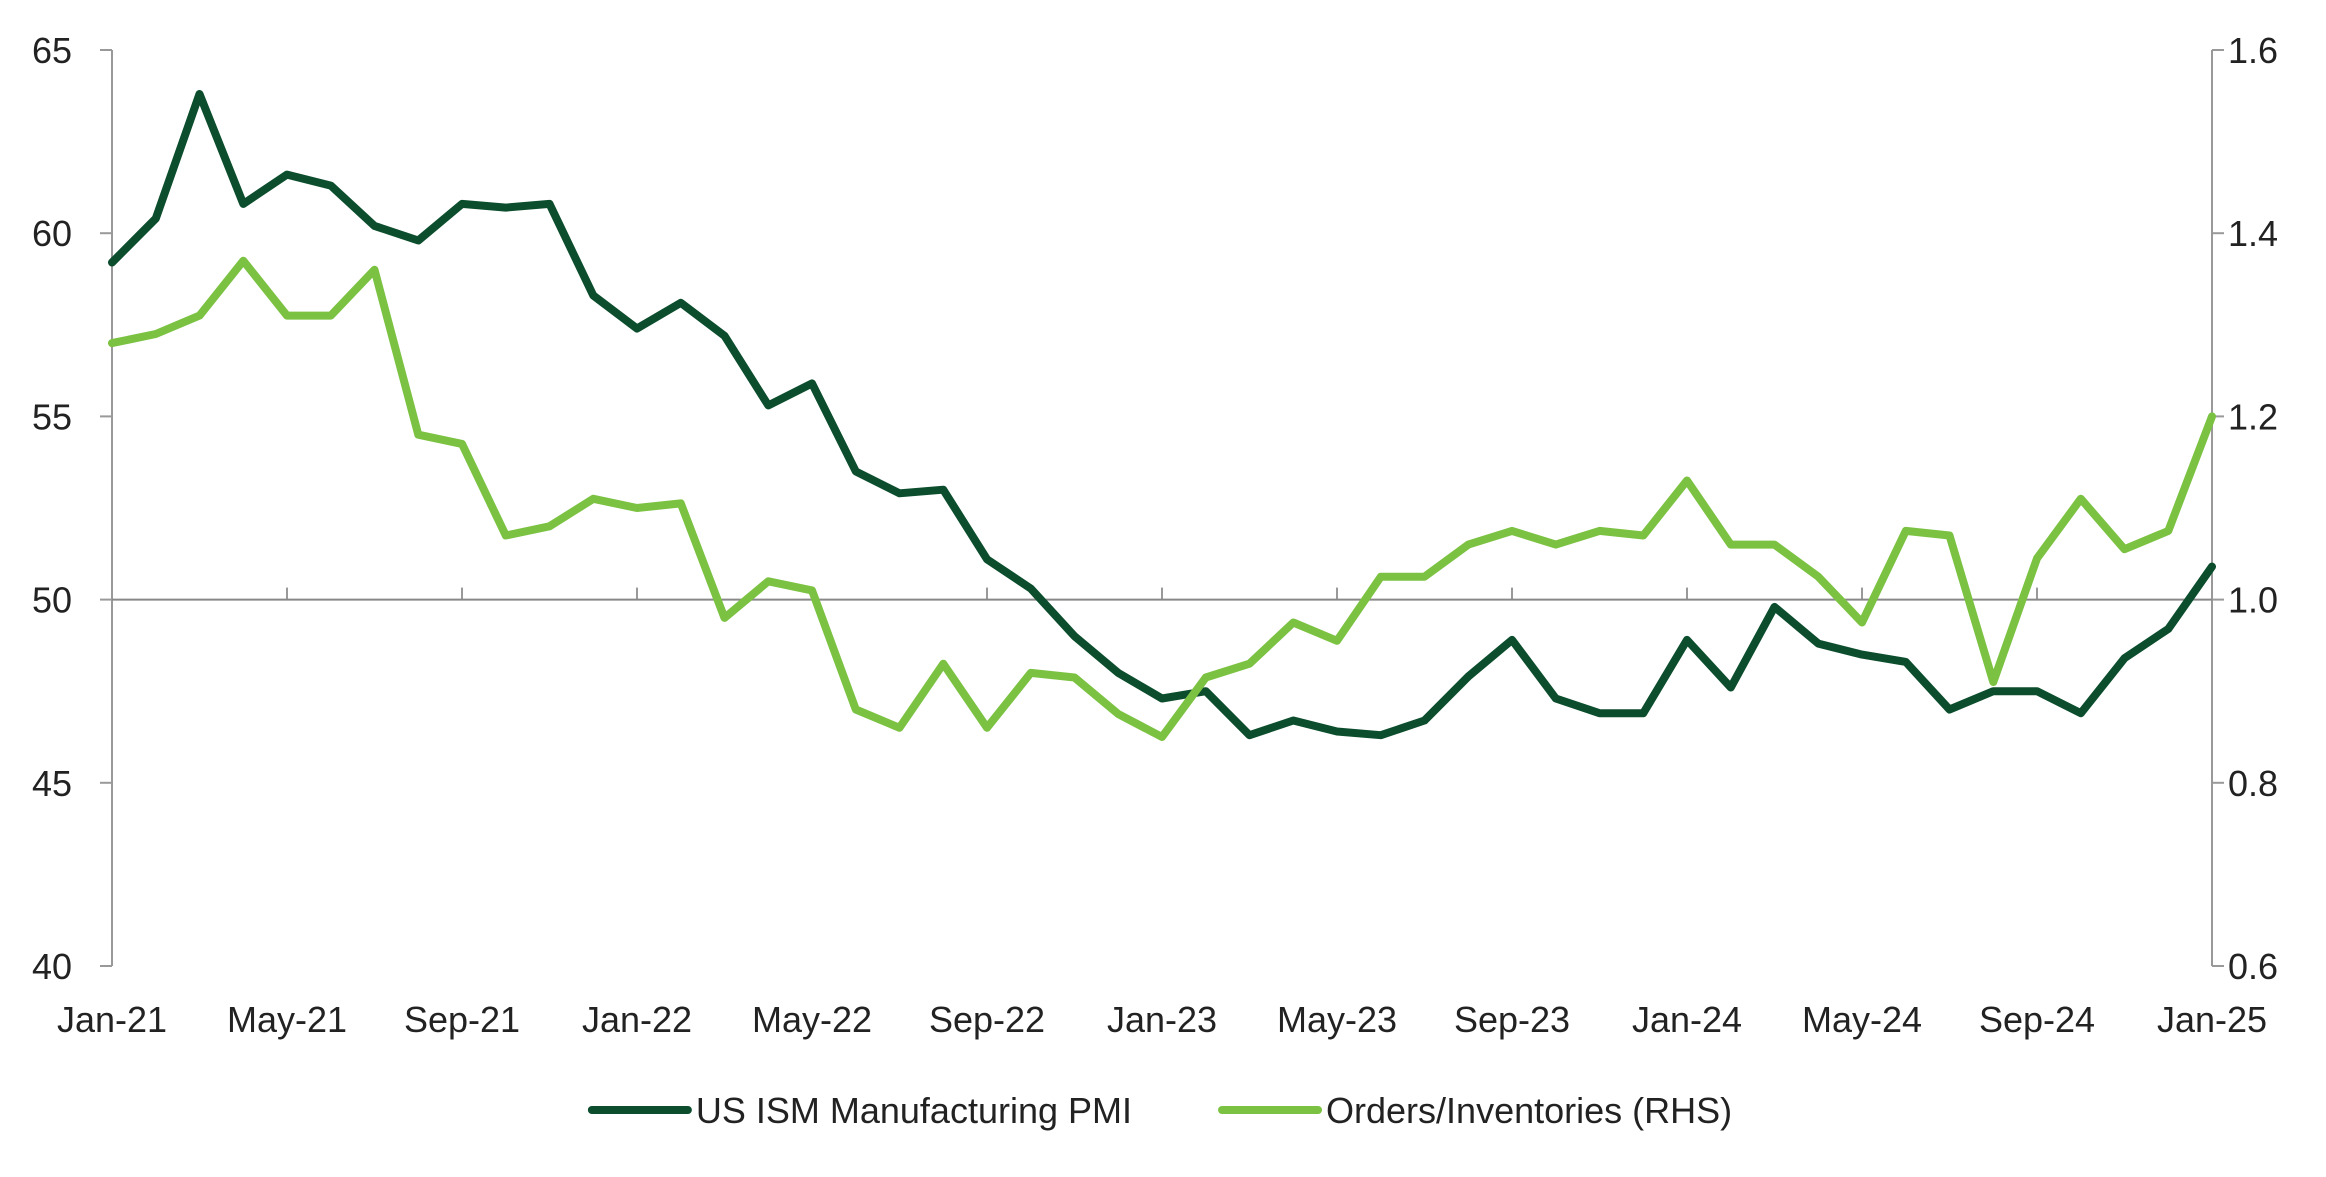 This screenshot has width=2326, height=1177. Describe the element at coordinates (52, 600) in the screenshot. I see `left-tick-label-50: 50` at that location.